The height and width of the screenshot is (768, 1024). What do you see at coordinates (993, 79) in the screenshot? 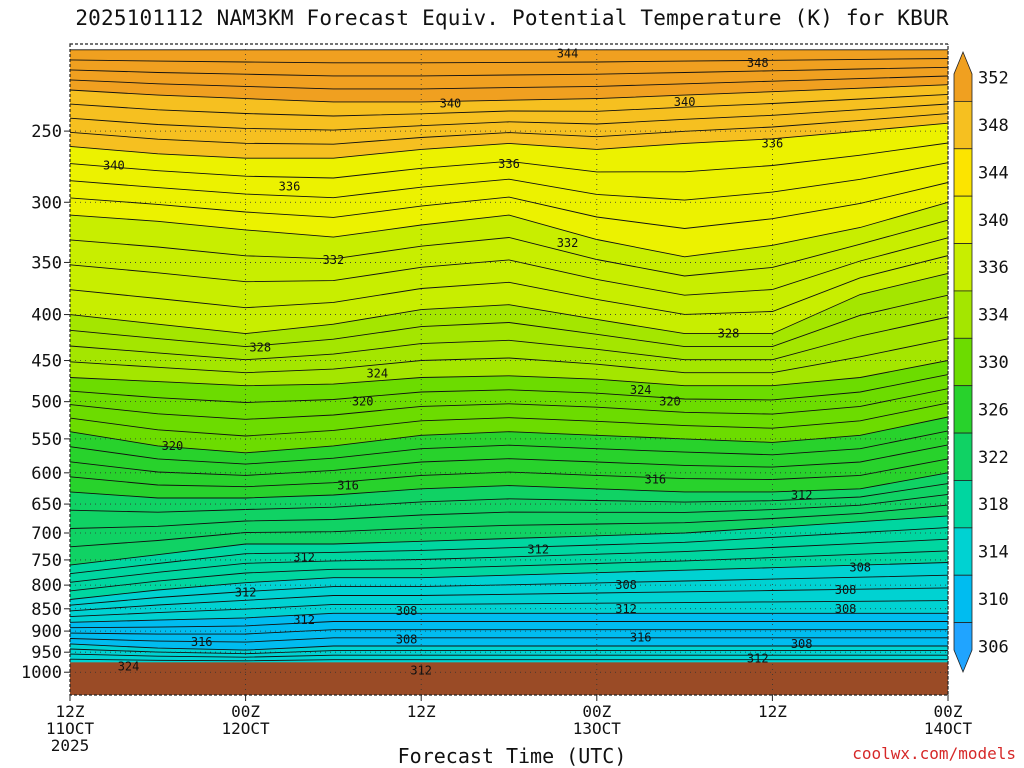
I see `colorbar-label: 352` at bounding box center [993, 79].